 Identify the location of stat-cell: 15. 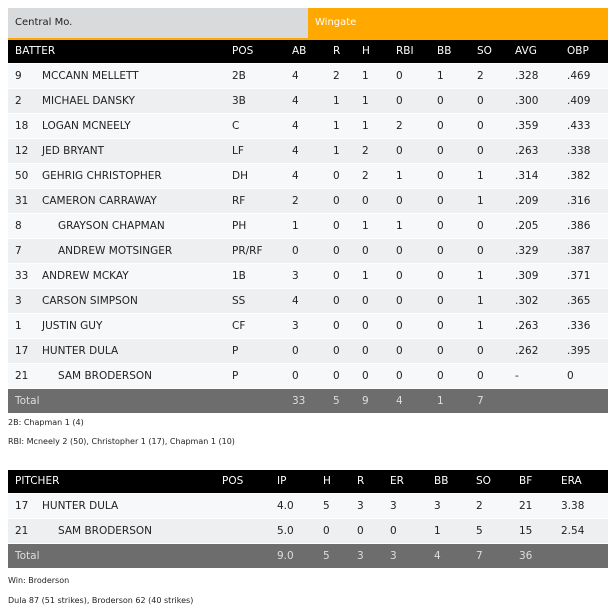
(526, 531).